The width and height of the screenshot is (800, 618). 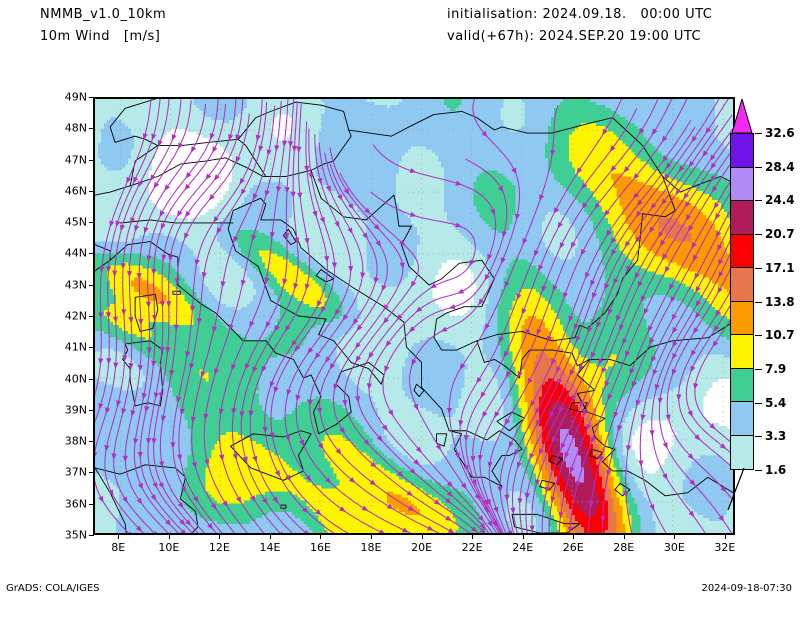 What do you see at coordinates (75, 222) in the screenshot?
I see `y-tick-label: 45N` at bounding box center [75, 222].